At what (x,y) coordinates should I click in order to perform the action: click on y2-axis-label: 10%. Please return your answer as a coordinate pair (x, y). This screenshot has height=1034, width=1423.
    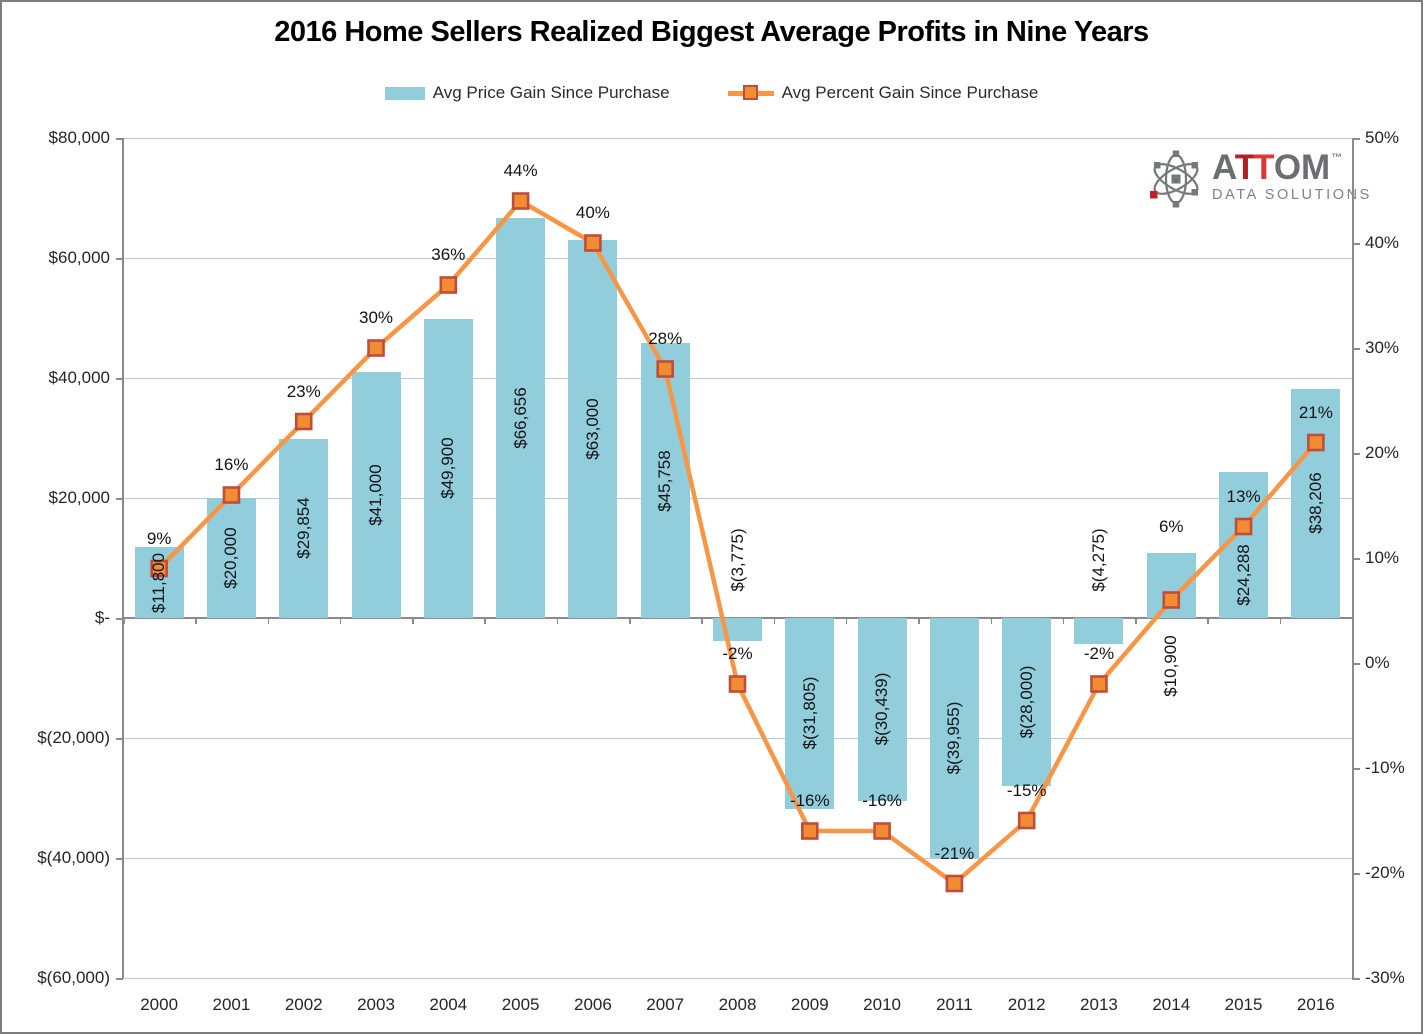
    Looking at the image, I should click on (1382, 557).